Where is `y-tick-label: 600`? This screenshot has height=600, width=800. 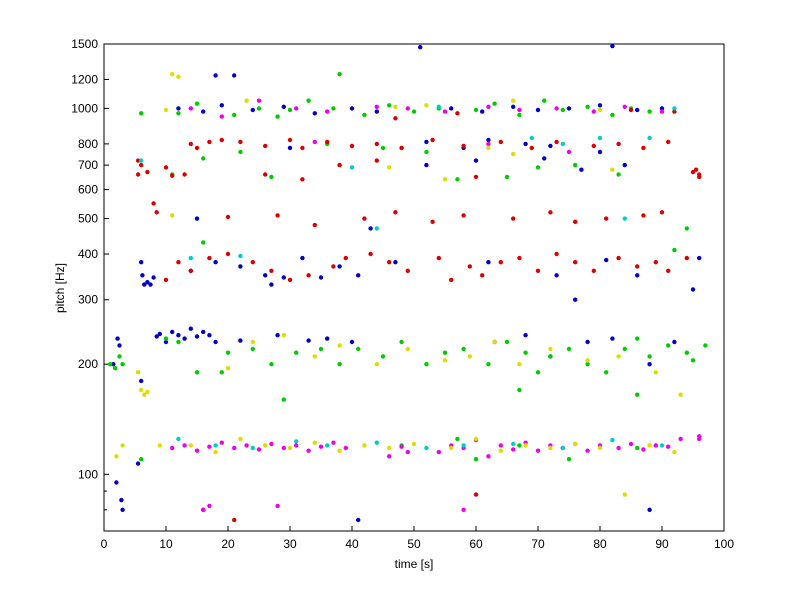 y-tick-label: 600 is located at coordinates (88, 190).